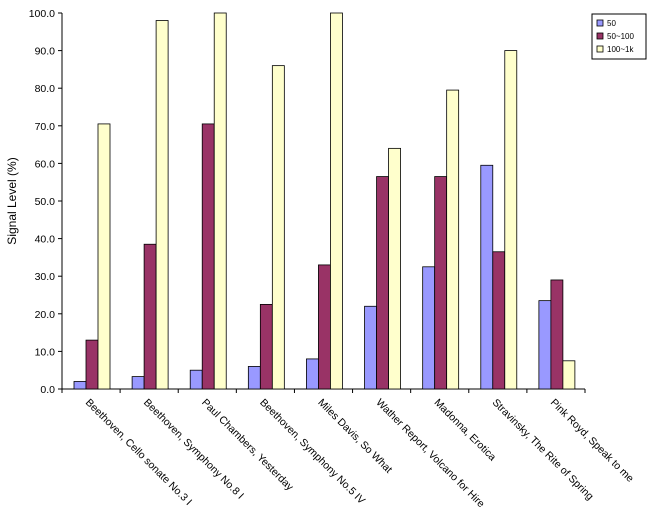  What do you see at coordinates (45, 164) in the screenshot?
I see `y-tick-label: 60.0` at bounding box center [45, 164].